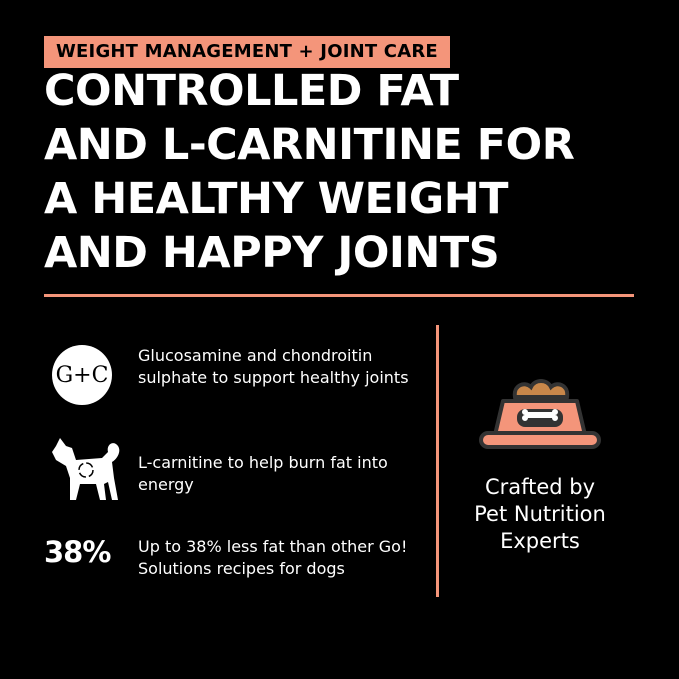  What do you see at coordinates (540, 541) in the screenshot?
I see `crafted-line: Experts` at bounding box center [540, 541].